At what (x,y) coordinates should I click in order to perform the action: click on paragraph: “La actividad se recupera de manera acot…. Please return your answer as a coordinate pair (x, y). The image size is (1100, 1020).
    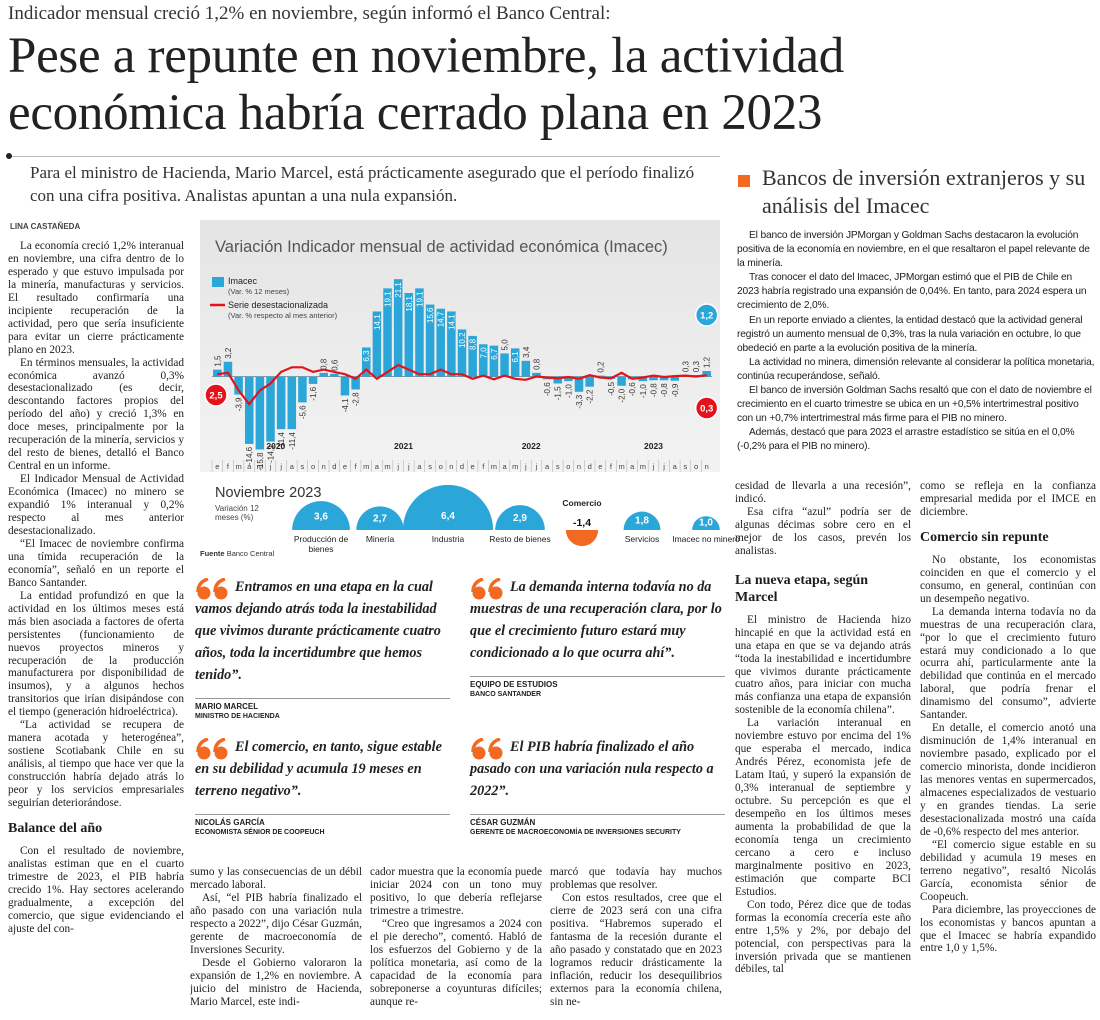
    Looking at the image, I should click on (96, 764).